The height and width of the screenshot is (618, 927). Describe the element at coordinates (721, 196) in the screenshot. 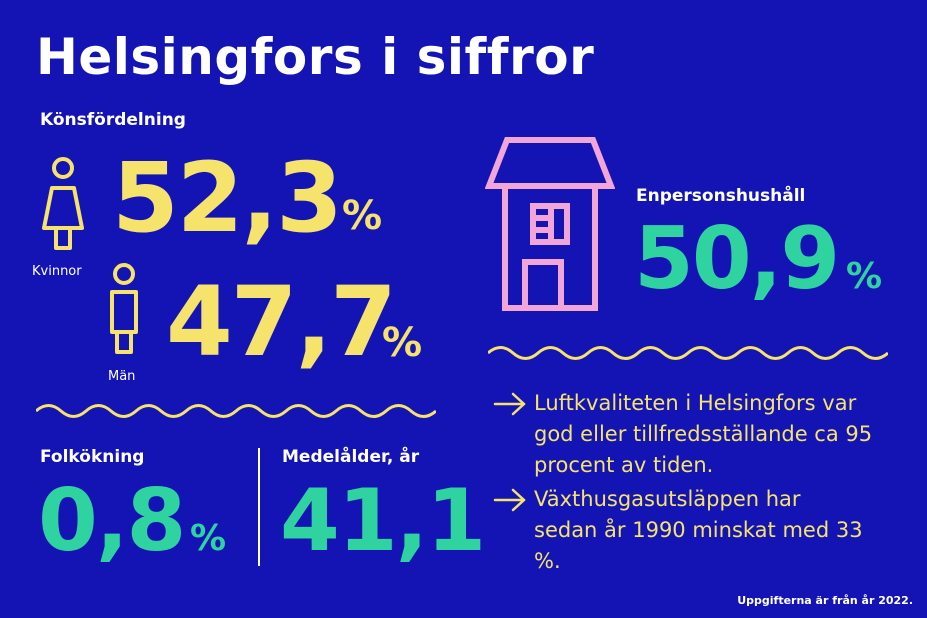

I see `households-heading: Enpersonshushåll` at that location.